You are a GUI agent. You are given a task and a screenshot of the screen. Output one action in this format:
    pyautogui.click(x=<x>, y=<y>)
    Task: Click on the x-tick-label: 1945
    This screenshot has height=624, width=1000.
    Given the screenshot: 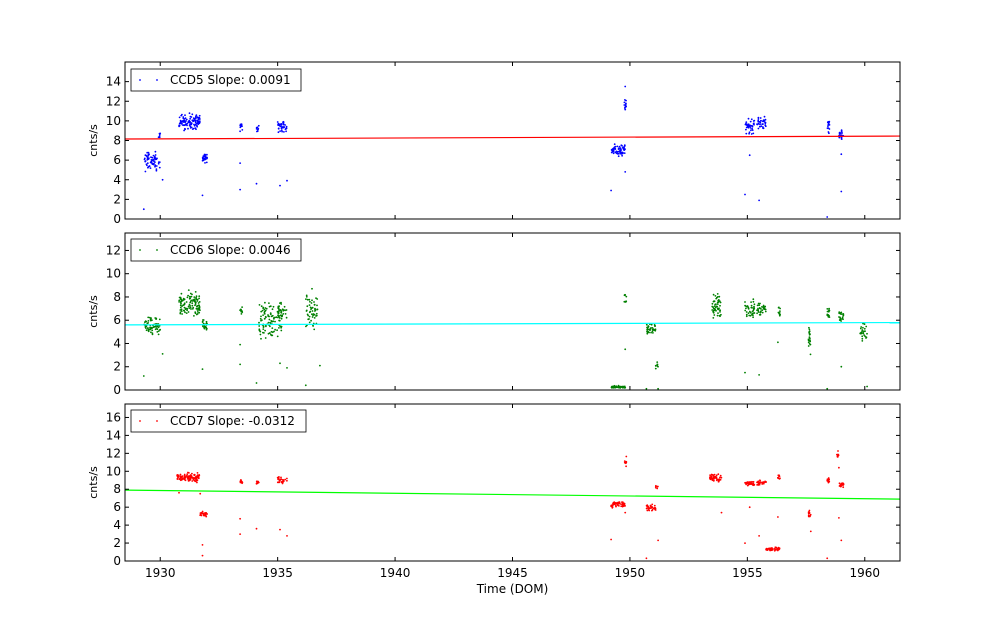 What is the action you would take?
    pyautogui.click(x=512, y=573)
    